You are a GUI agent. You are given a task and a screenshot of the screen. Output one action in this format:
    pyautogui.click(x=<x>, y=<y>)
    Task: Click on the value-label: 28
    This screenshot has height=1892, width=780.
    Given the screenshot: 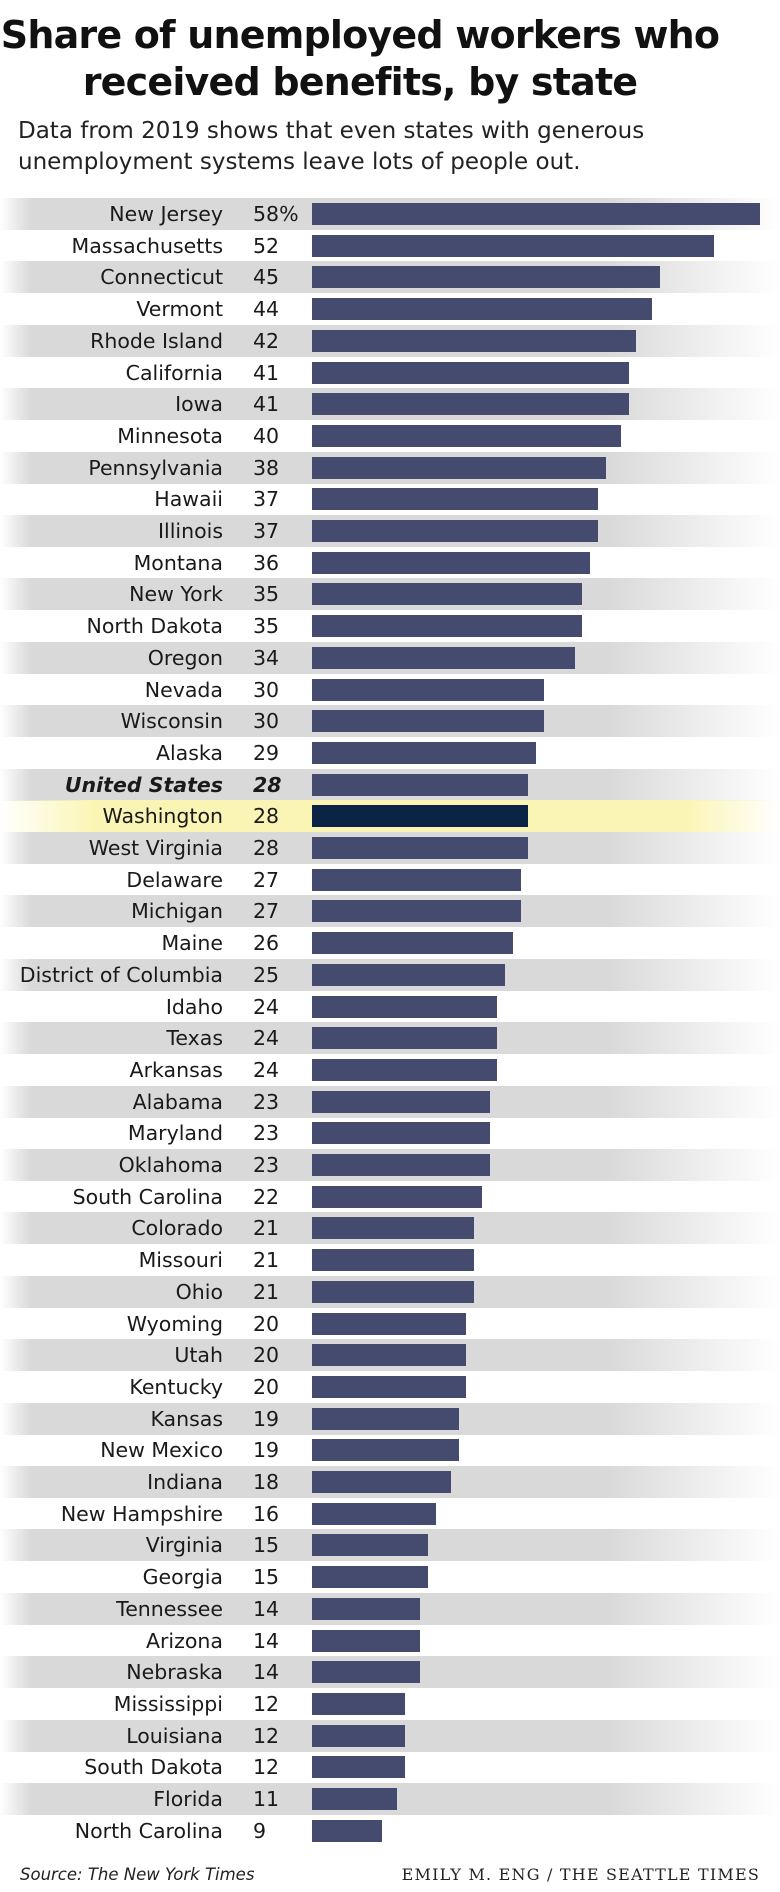 What is the action you would take?
    pyautogui.click(x=266, y=848)
    